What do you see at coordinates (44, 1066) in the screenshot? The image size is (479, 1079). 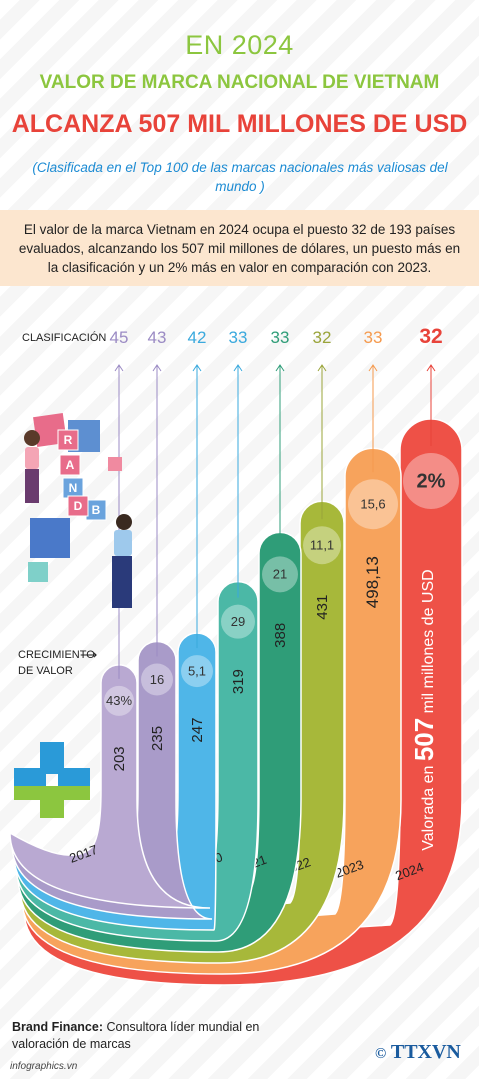 I see `footer-site: infographics.vn` at bounding box center [44, 1066].